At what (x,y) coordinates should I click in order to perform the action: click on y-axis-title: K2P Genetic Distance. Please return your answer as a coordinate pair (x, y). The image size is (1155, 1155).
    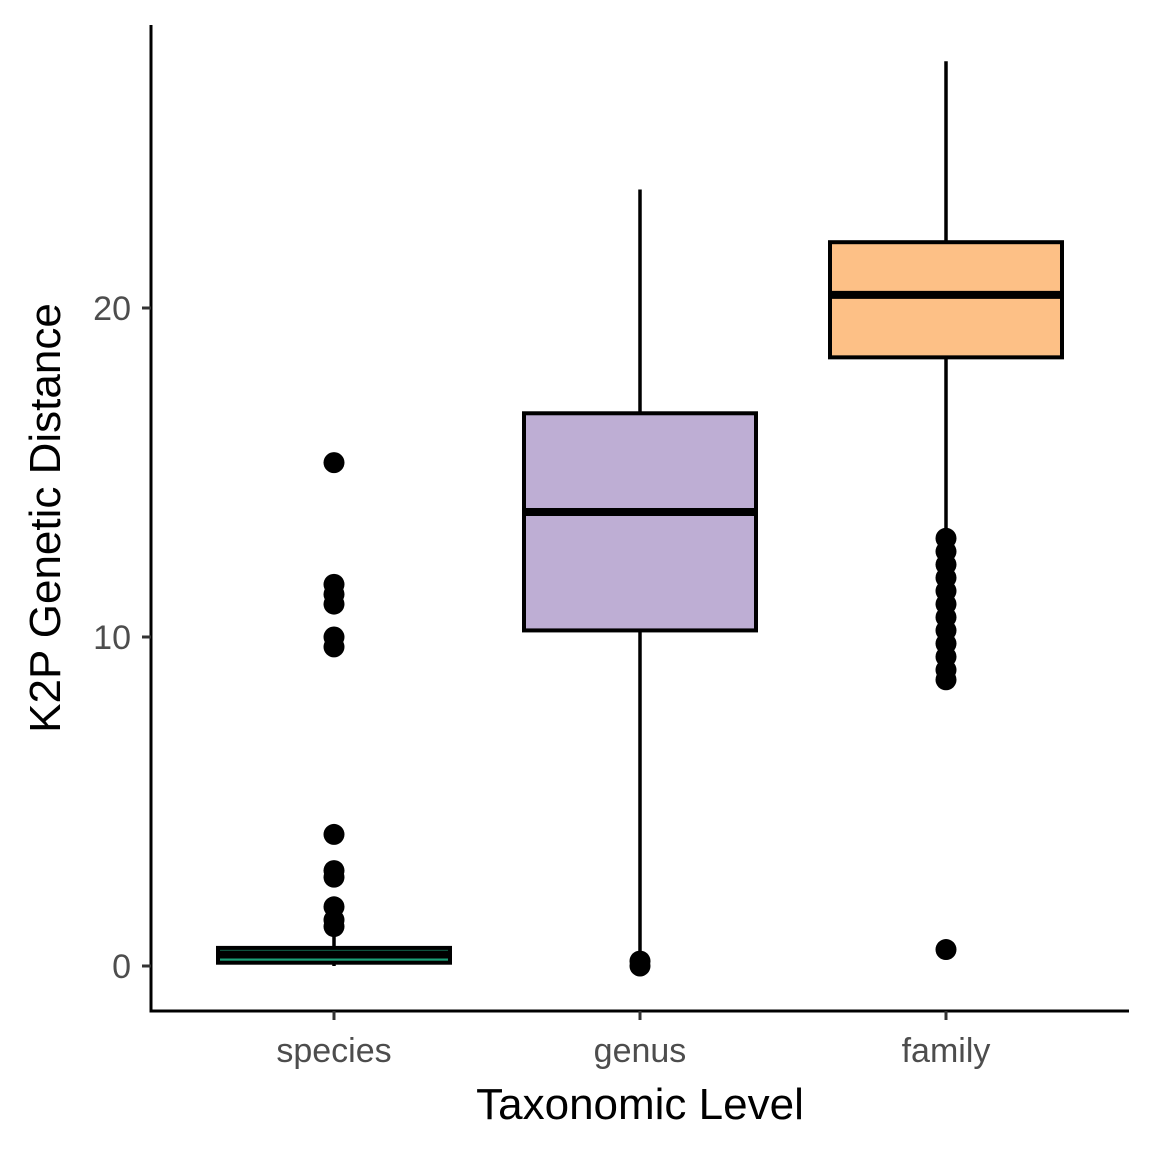
    Looking at the image, I should click on (45, 518).